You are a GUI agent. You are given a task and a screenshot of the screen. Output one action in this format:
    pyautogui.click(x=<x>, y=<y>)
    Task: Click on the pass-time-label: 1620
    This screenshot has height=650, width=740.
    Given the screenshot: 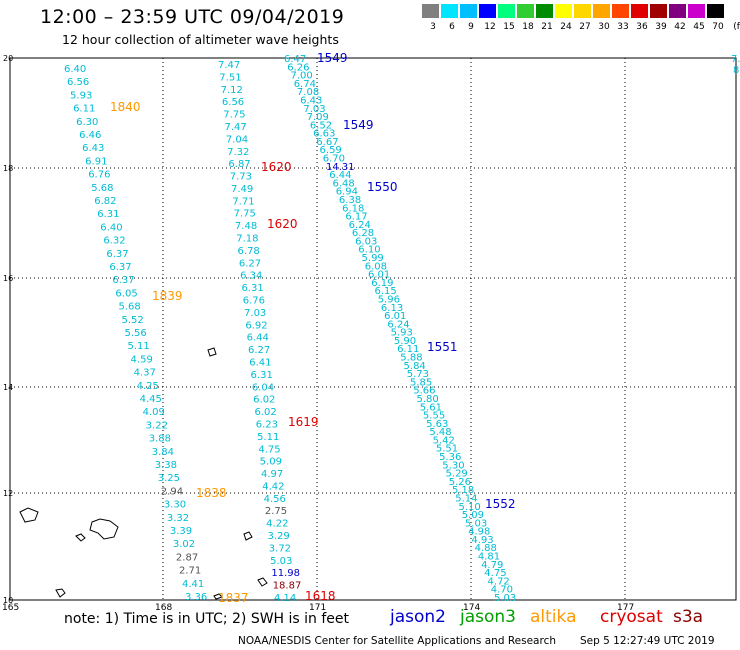 What is the action you would take?
    pyautogui.click(x=282, y=224)
    